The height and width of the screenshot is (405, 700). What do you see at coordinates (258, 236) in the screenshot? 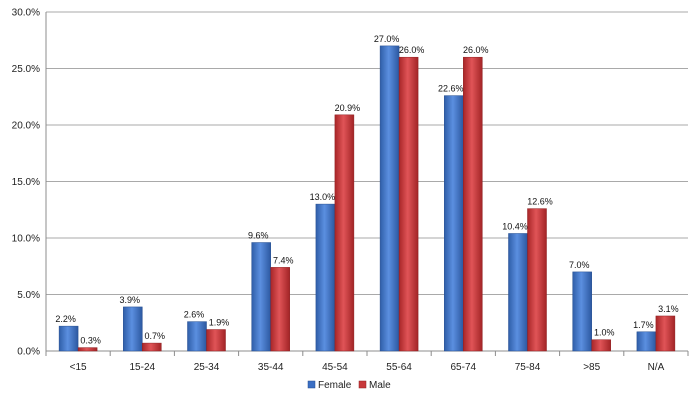
I see `data-label-female: 9.6%` at bounding box center [258, 236].